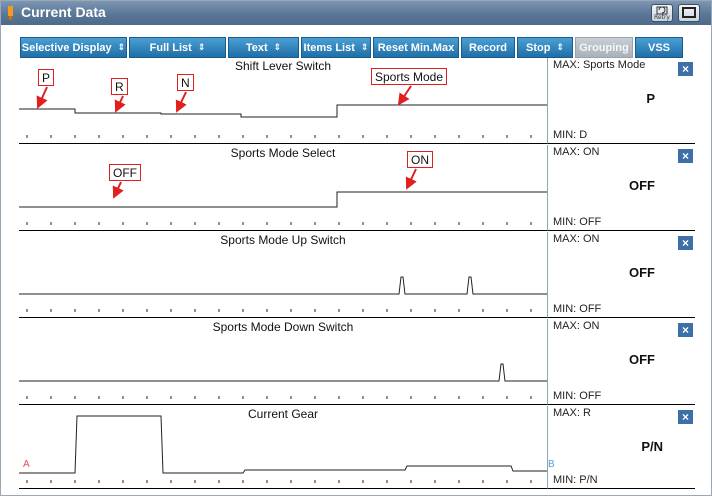 The image size is (712, 497). I want to click on app-icon, so click(10, 13).